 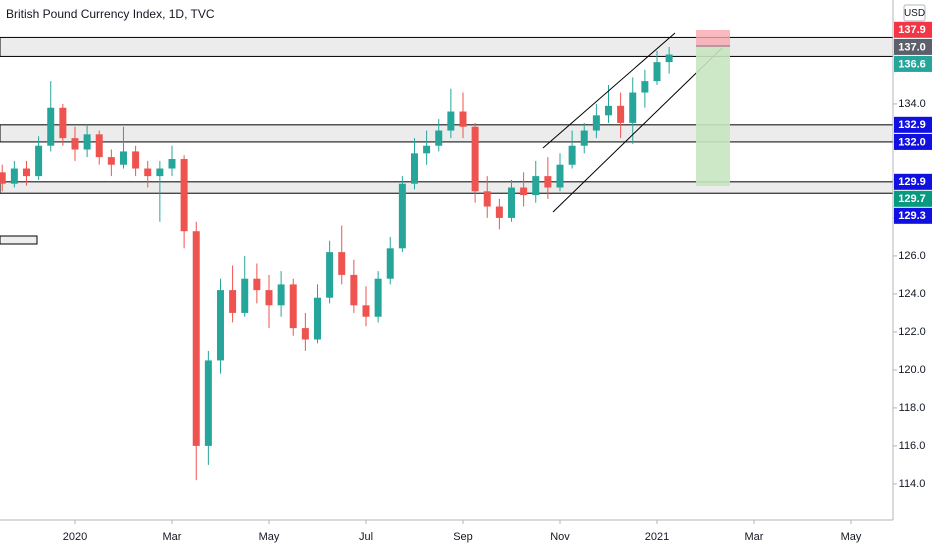 I want to click on y-tick-label: 120.0, so click(x=912, y=370).